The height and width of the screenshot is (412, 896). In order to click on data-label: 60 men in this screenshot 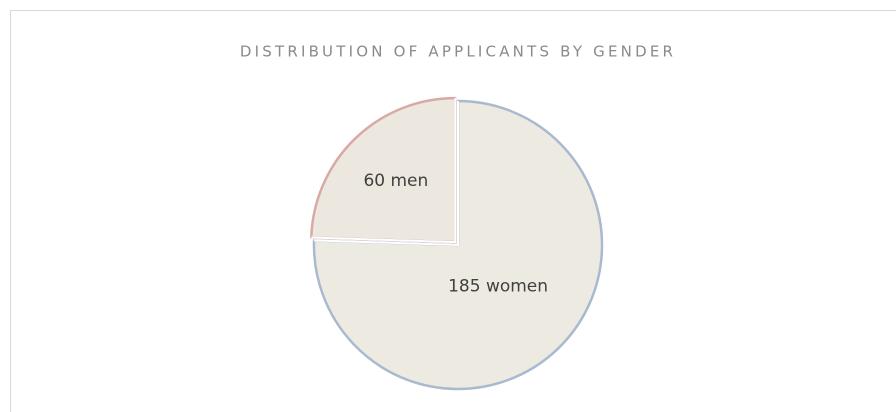, I will do `click(395, 181)`.